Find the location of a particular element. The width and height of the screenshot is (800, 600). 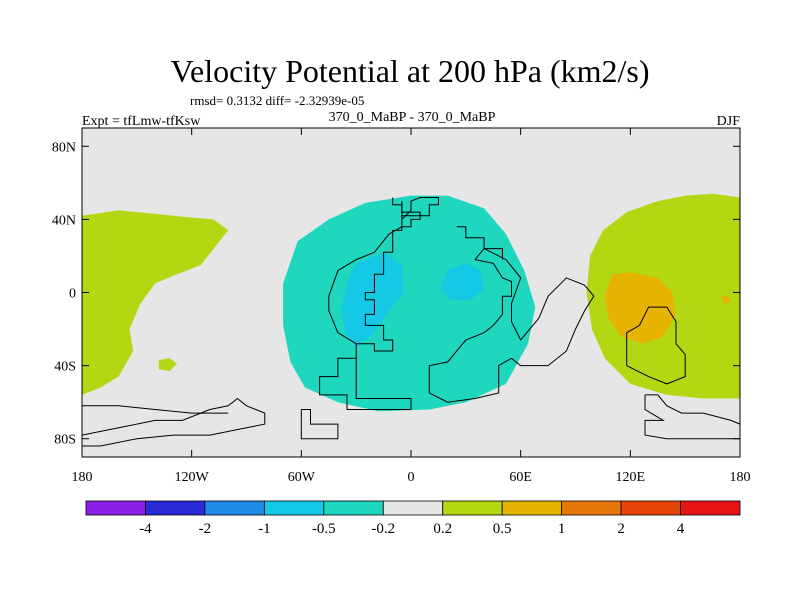

colorbar-label: 1 is located at coordinates (562, 529).